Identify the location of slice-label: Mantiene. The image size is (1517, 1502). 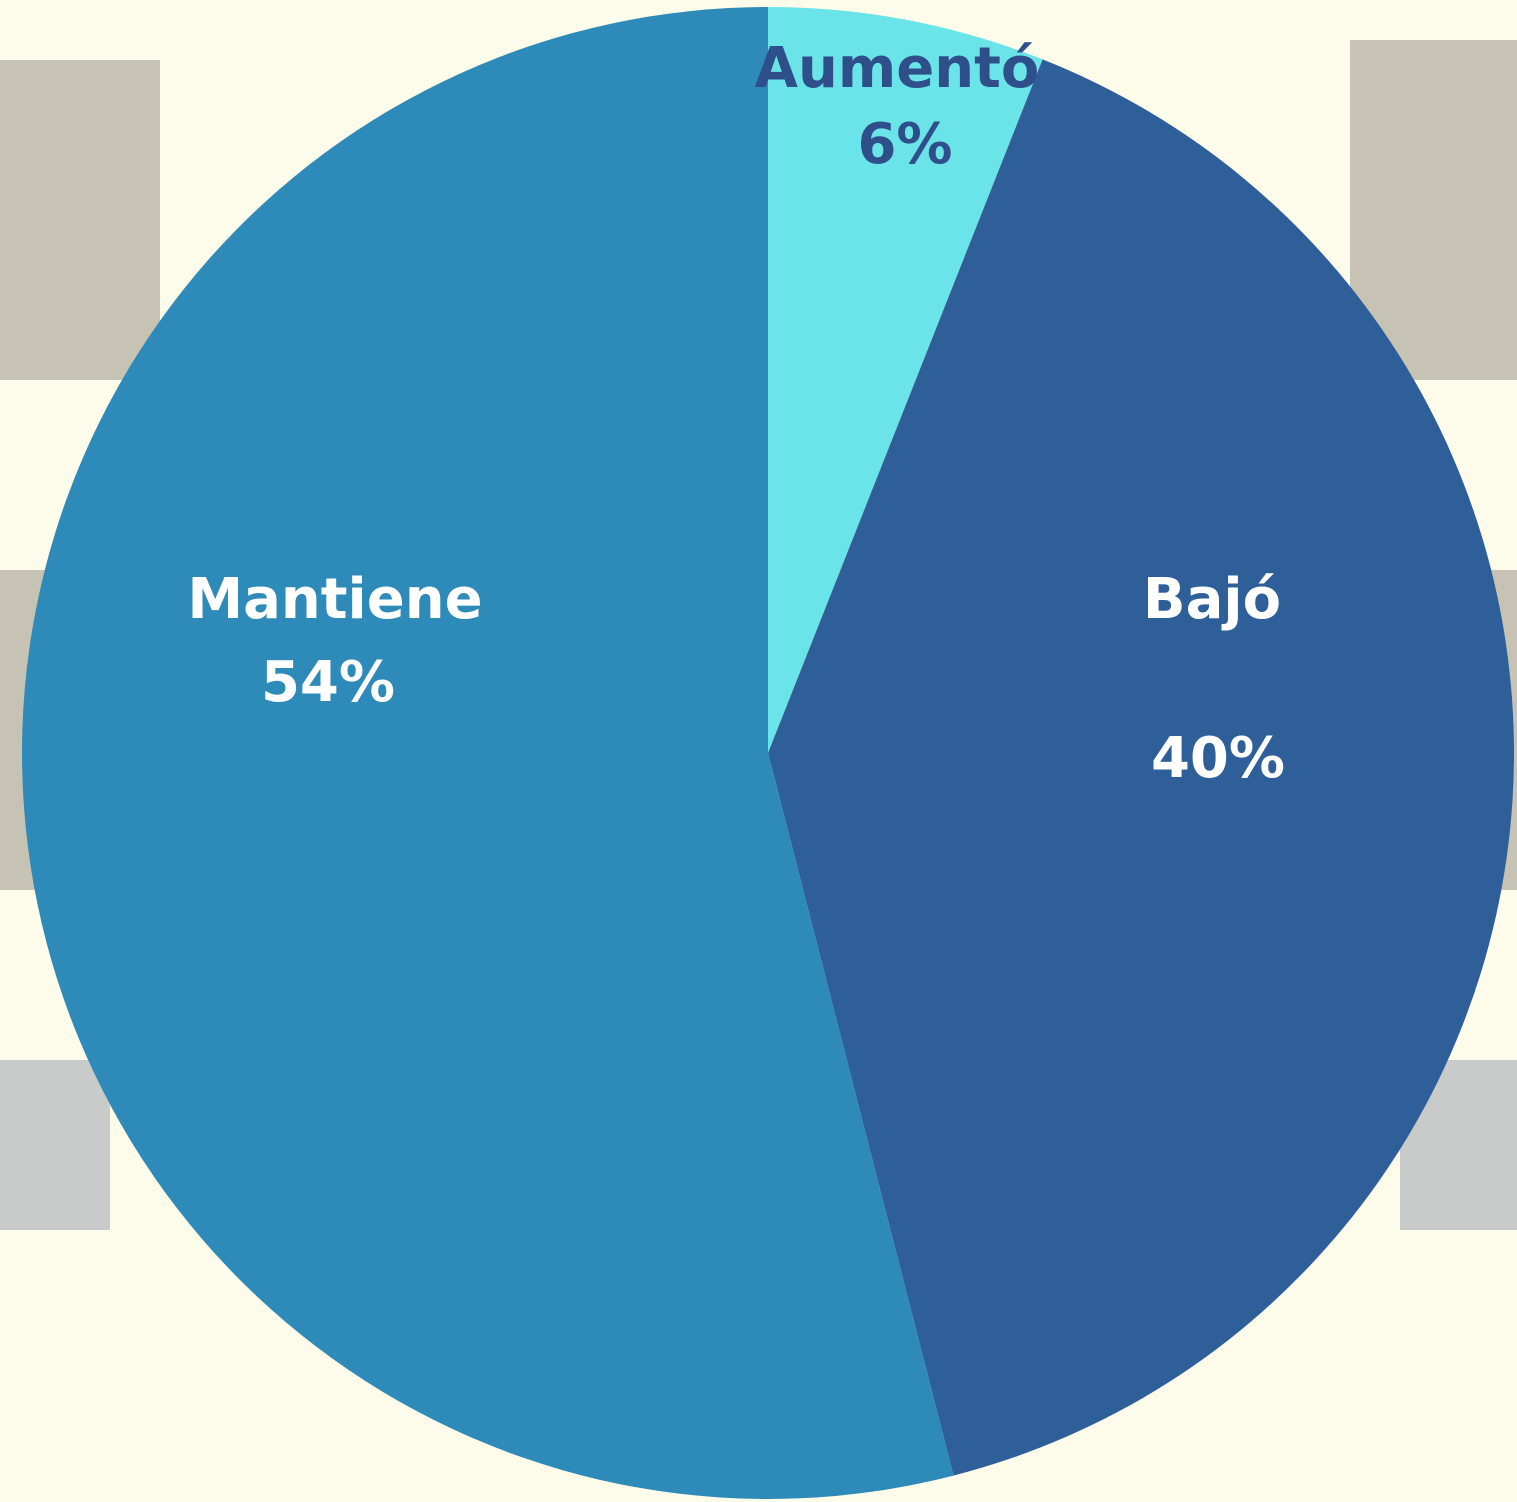
(334, 599).